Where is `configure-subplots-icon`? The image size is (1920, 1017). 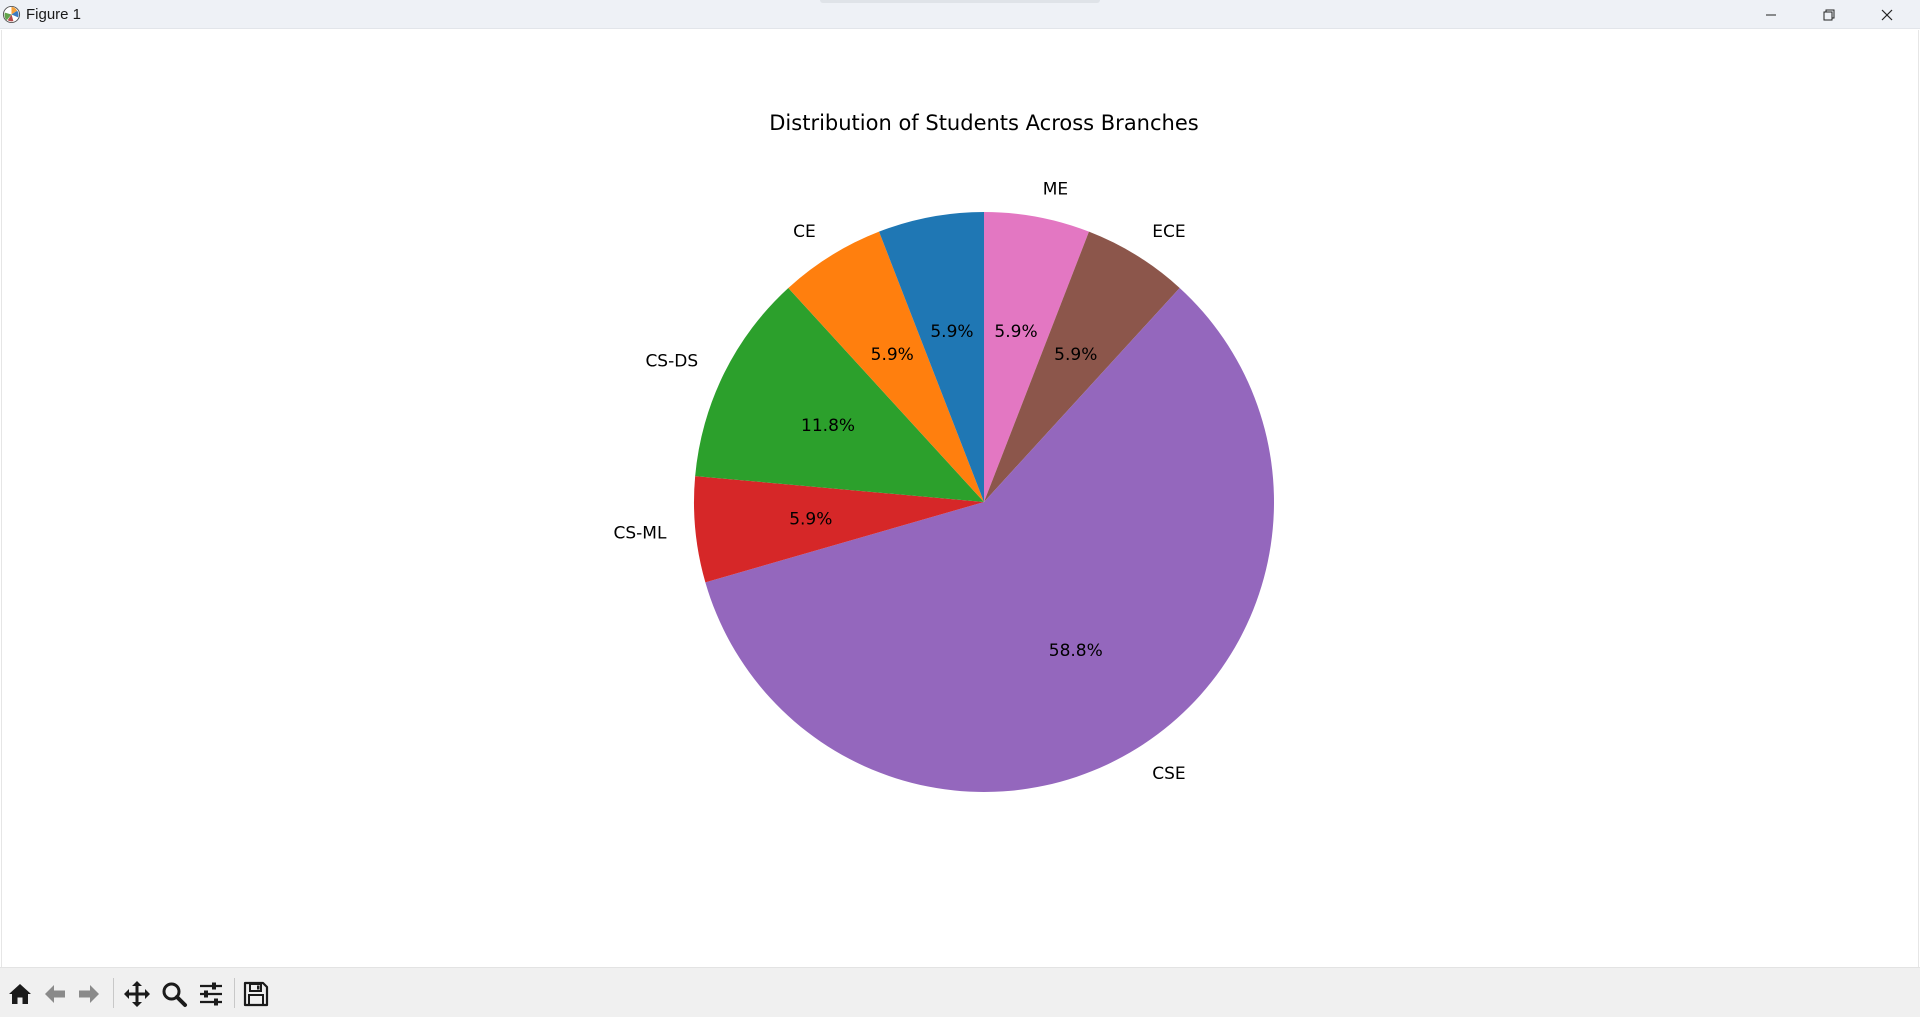 configure-subplots-icon is located at coordinates (211, 994).